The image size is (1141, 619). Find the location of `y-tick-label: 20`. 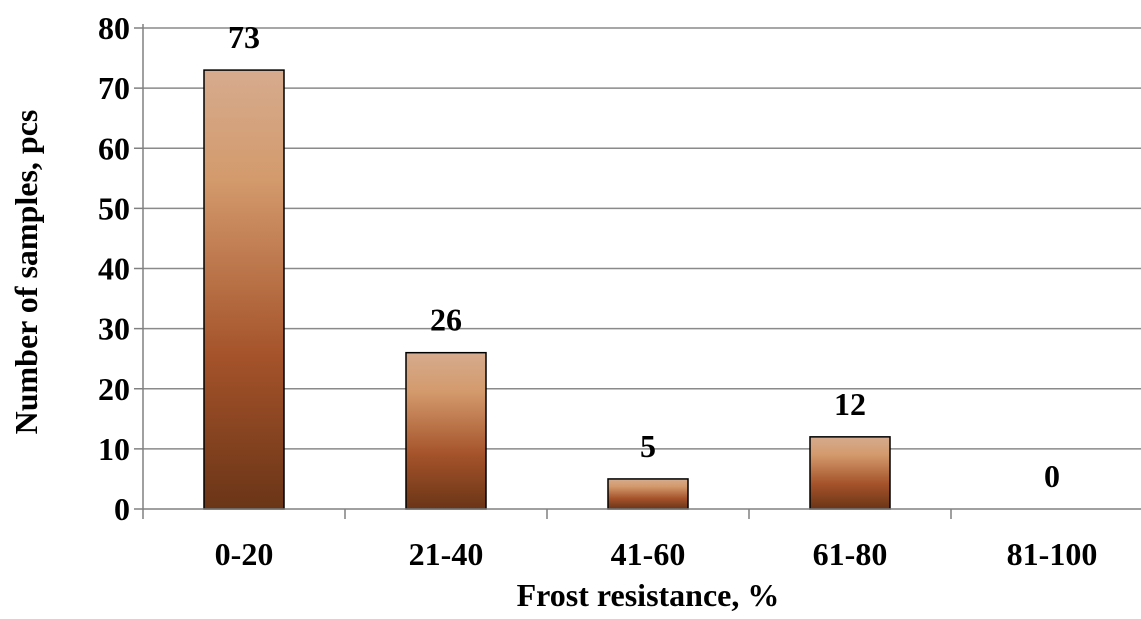

y-tick-label: 20 is located at coordinates (114, 389).